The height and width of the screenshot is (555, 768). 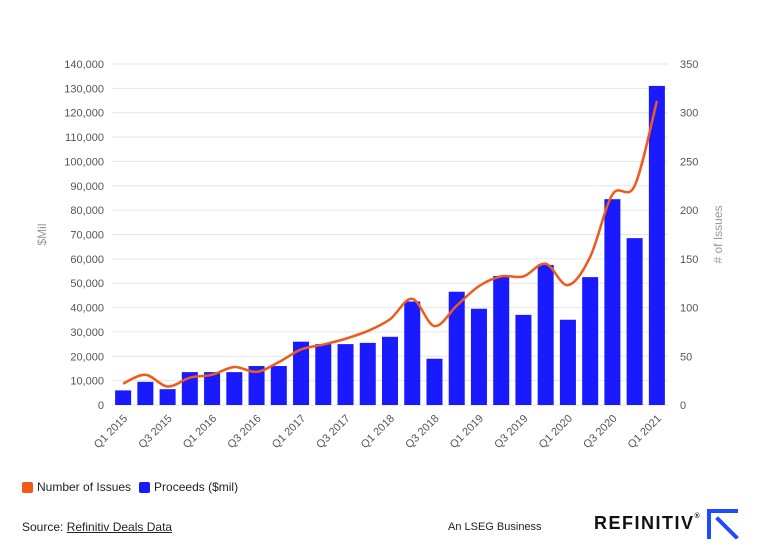 I want to click on x-tick-label: Q1 2020, so click(x=556, y=432).